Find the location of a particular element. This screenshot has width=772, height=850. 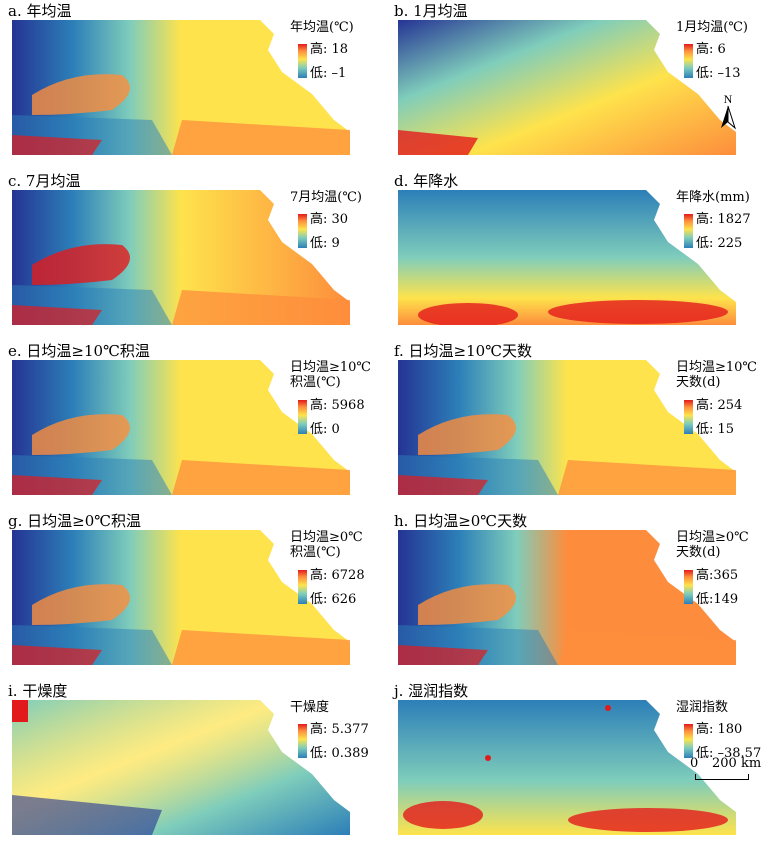

map-panel: j. 湿润指数湿润指数高: 180 低: –38.57 is located at coordinates (579, 765).